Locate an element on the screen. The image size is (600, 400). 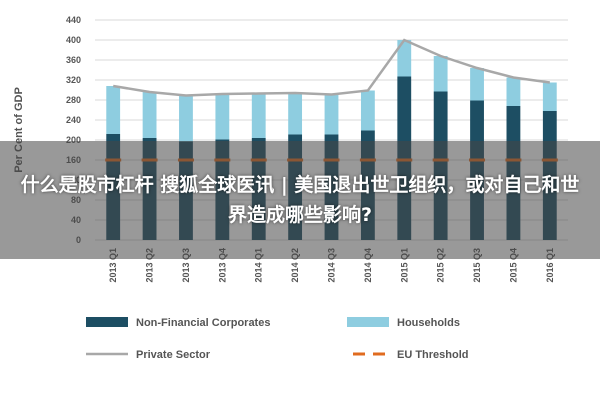
banner-title: 什么是股市杠杆 搜狐全球医讯 | 美国退出世卫组织，或对自己和世界造成哪些影响? is located at coordinates (300, 200).